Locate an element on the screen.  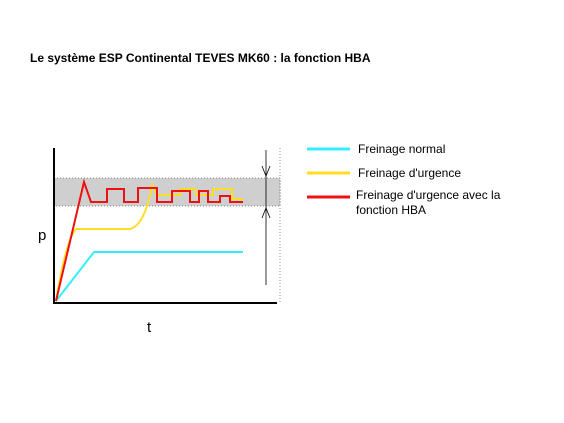
legend-label: Freinage d'urgence avec la fonction HBA is located at coordinates (428, 202).